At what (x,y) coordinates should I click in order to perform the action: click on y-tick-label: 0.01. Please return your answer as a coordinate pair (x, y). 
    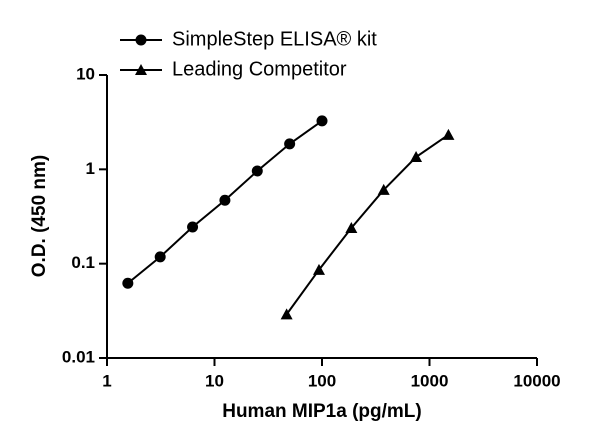
    Looking at the image, I should click on (78, 356).